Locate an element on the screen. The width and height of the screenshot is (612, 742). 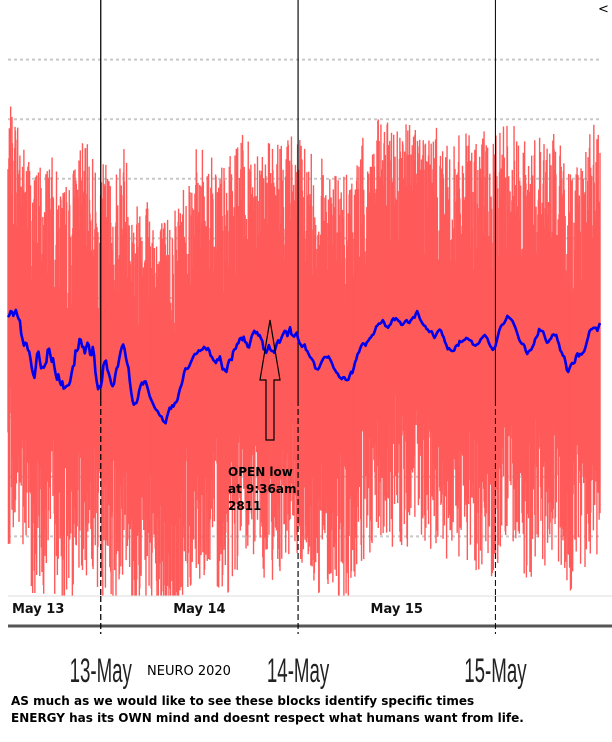
annotation-text: at 9:36am is located at coordinates (262, 489).